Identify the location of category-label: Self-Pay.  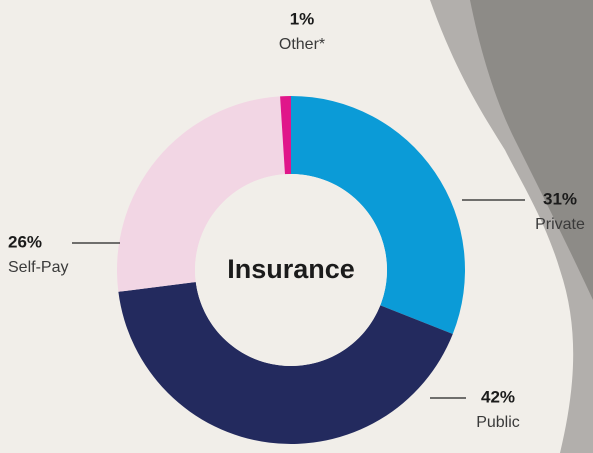
(38, 267).